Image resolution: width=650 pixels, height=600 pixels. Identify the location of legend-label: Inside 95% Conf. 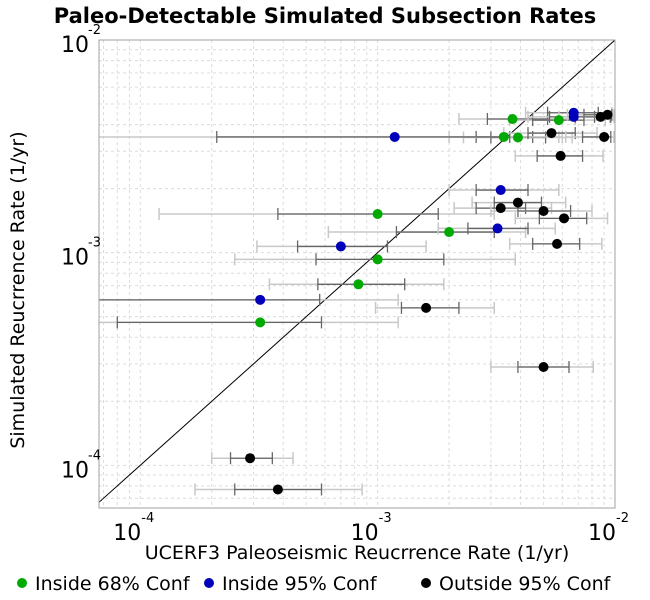
(300, 584).